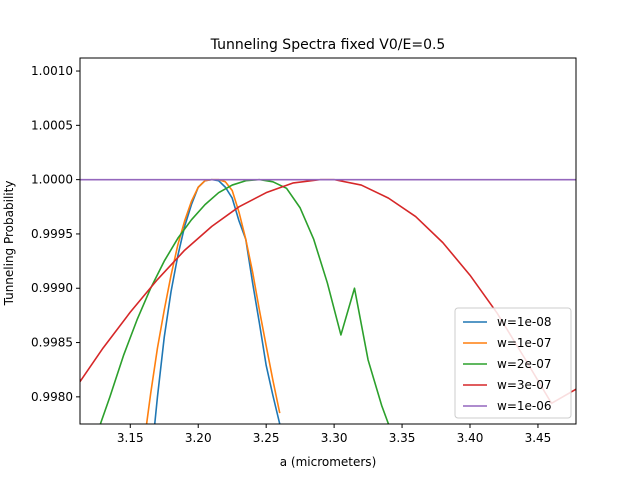 The height and width of the screenshot is (482, 640). What do you see at coordinates (9, 244) in the screenshot?
I see `y-axis-label: Tunneling Probability` at bounding box center [9, 244].